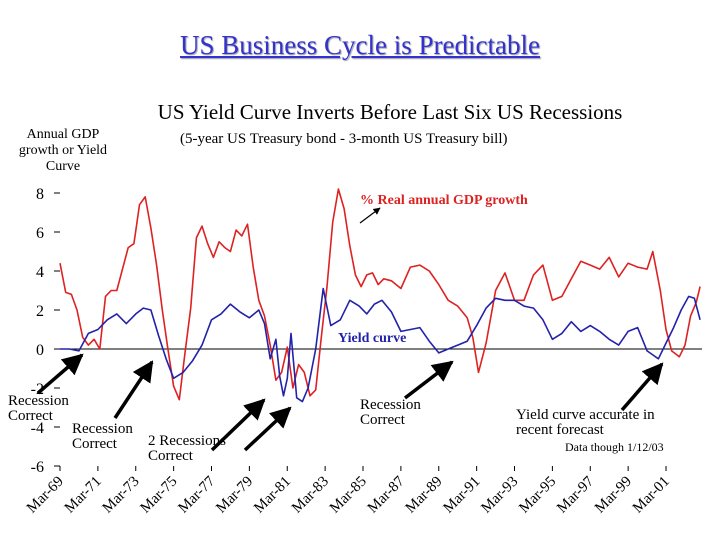 This screenshot has height=540, width=720. I want to click on yield-series-label: Yield curve, so click(372, 338).